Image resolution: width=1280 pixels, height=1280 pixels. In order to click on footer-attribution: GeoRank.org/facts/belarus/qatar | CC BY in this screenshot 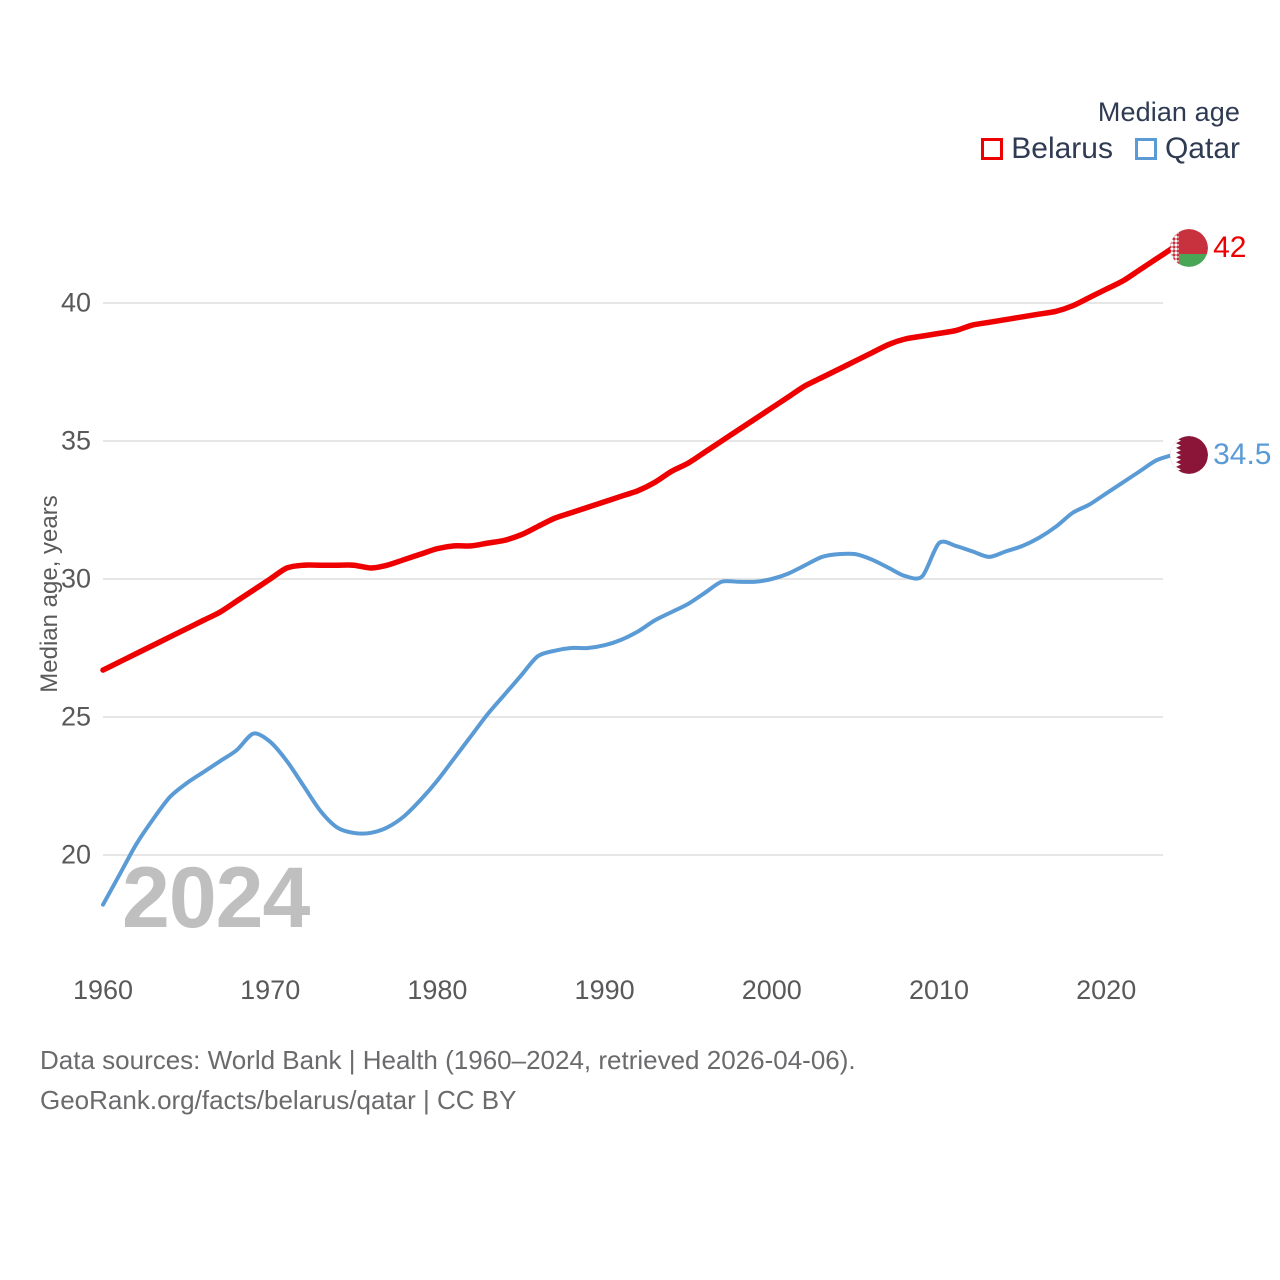, I will do `click(278, 1100)`.